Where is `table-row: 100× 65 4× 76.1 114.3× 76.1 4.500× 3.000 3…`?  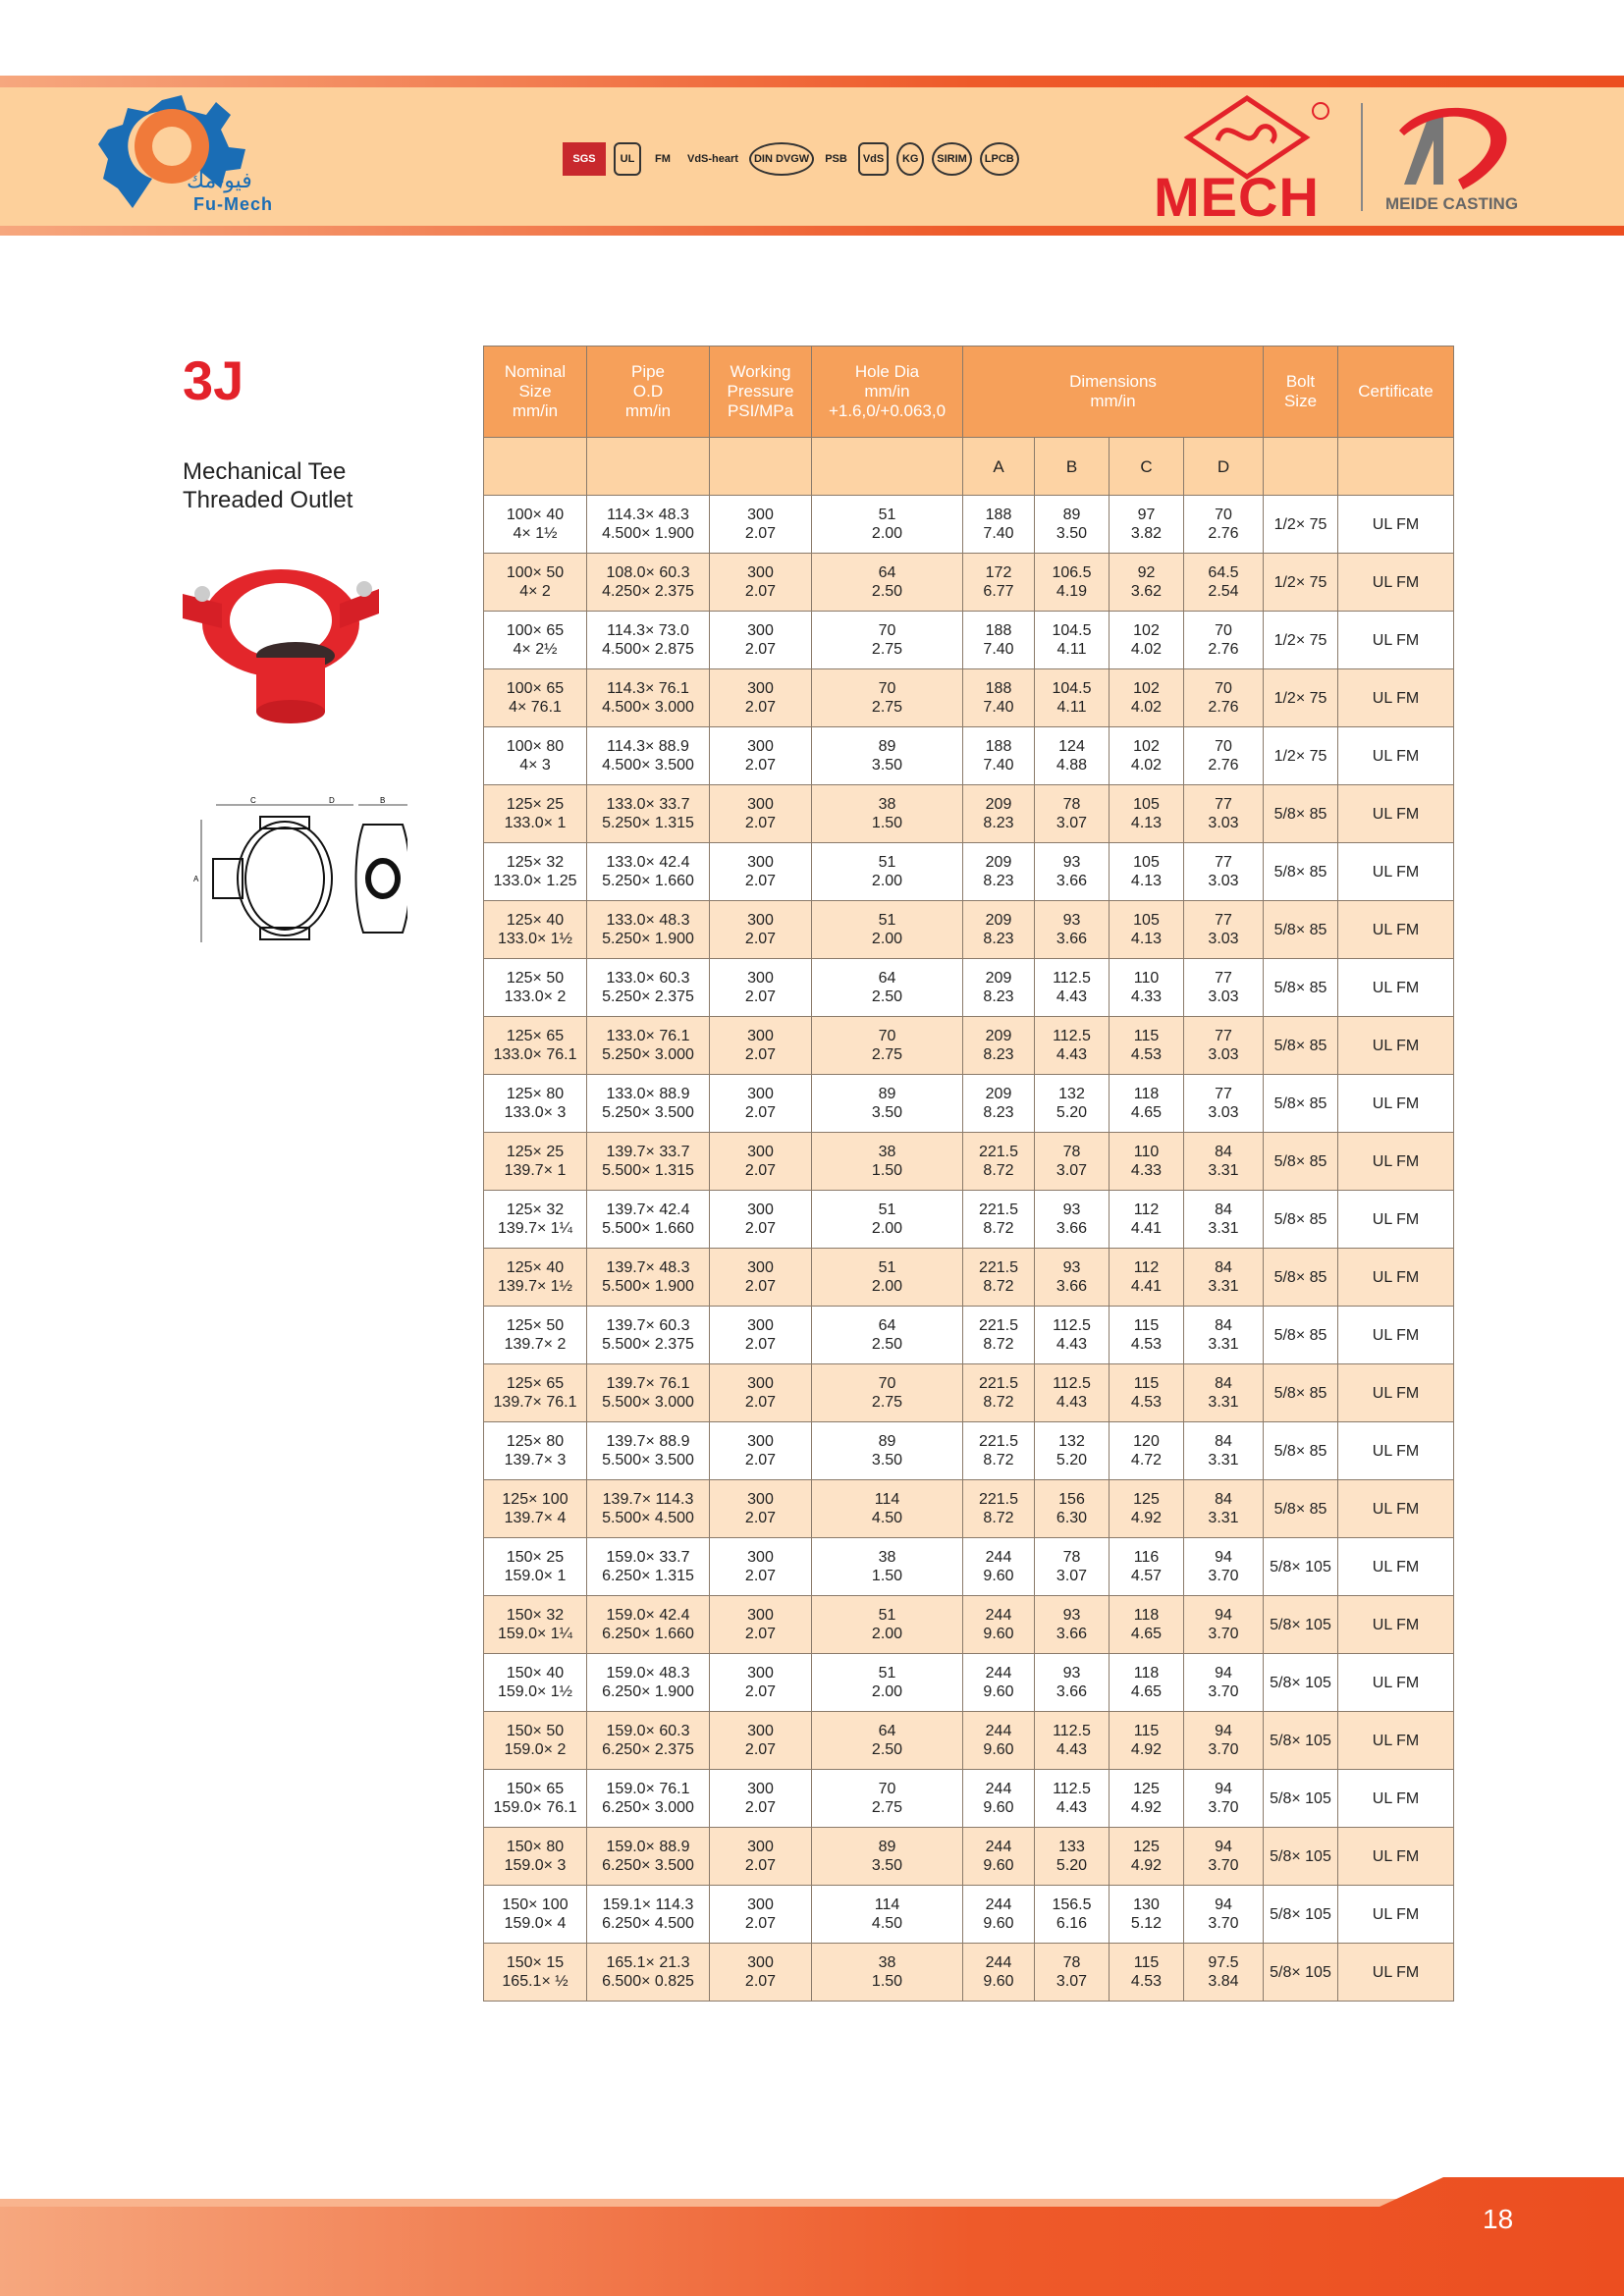 table-row: 100× 65 4× 76.1 114.3× 76.1 4.500× 3.000 3… is located at coordinates (968, 697).